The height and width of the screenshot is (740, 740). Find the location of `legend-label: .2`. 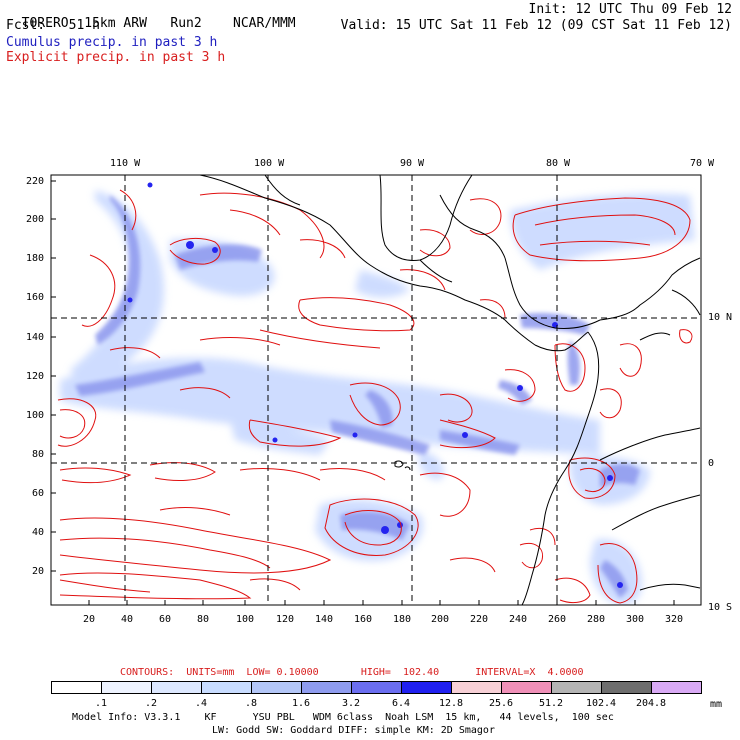

legend-label: .2 is located at coordinates (151, 703).